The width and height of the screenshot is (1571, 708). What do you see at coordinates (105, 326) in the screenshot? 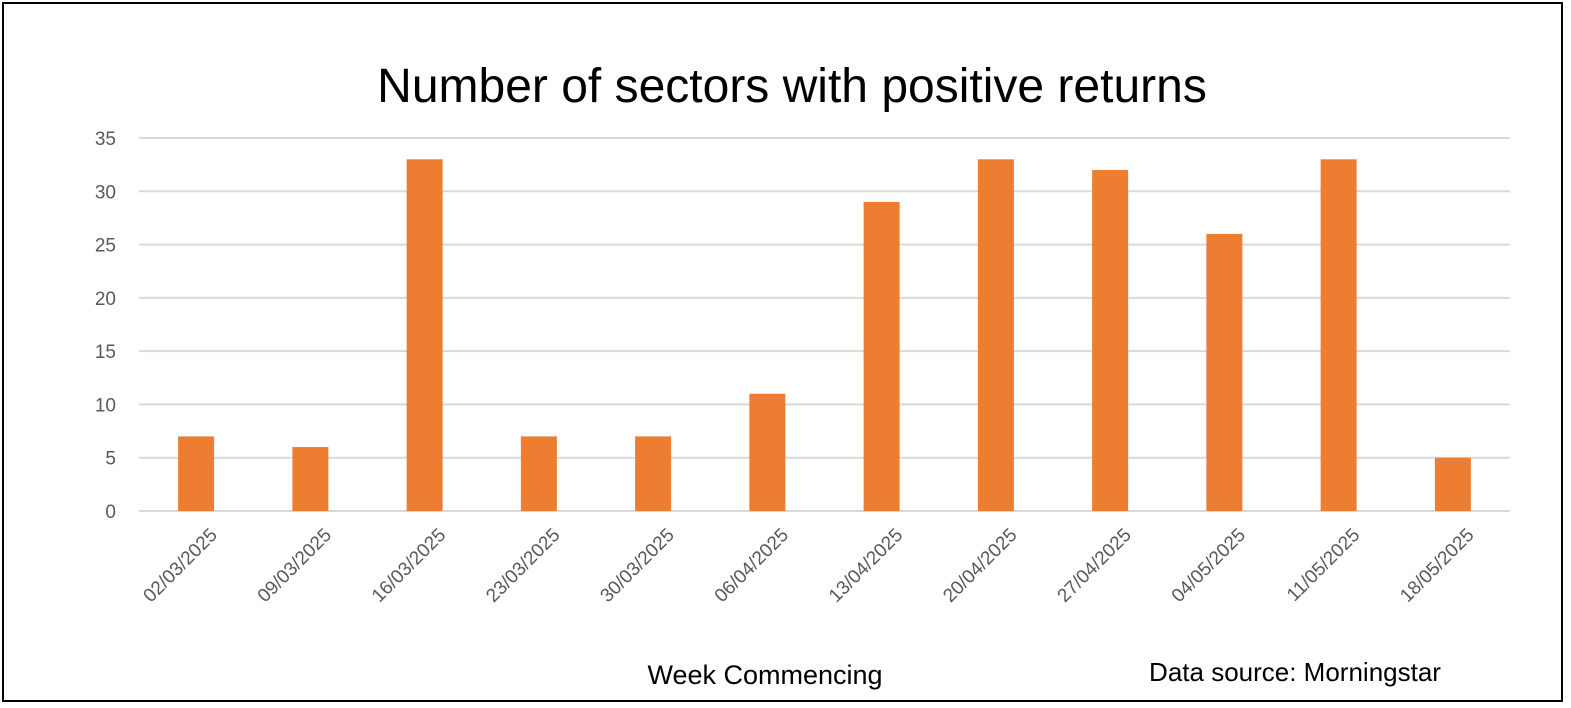
I see `y-axis-ticks: 0 5 10 15 20 25 30 35` at bounding box center [105, 326].